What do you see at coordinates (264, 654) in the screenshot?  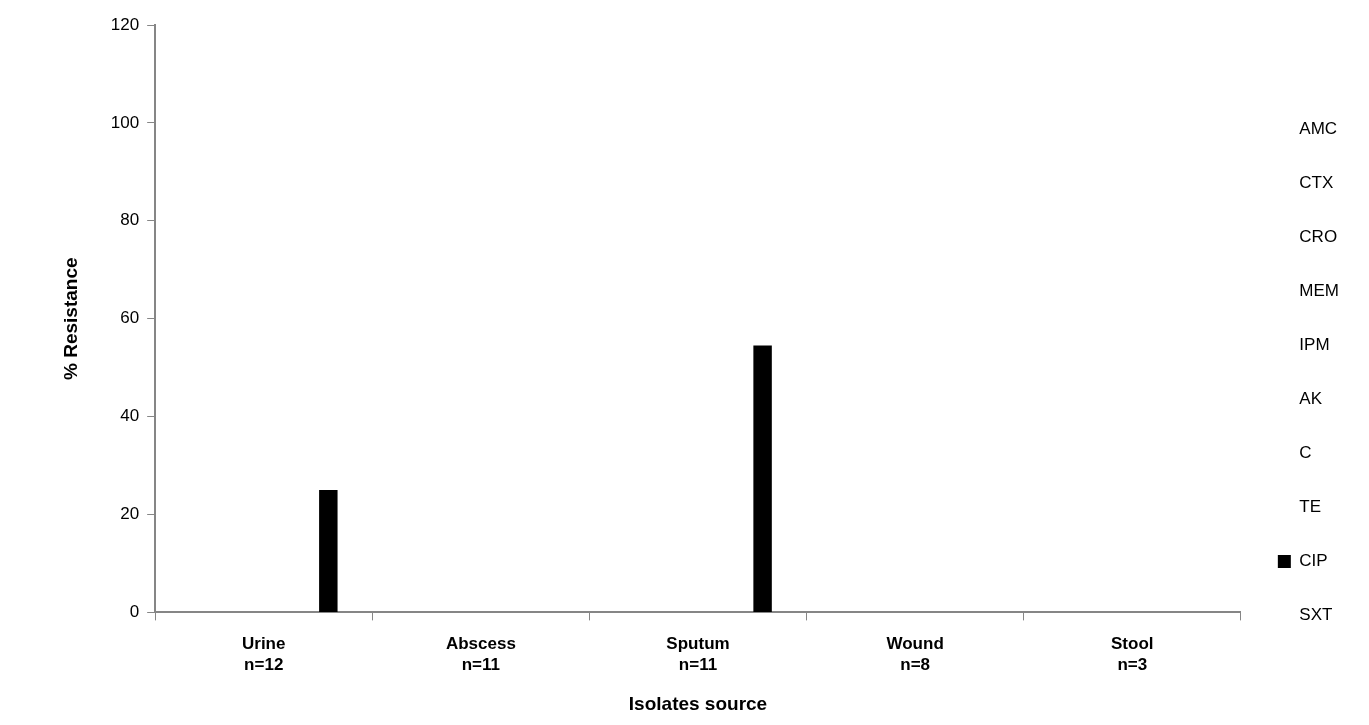 I see `x-tick-label: Urine n=12` at bounding box center [264, 654].